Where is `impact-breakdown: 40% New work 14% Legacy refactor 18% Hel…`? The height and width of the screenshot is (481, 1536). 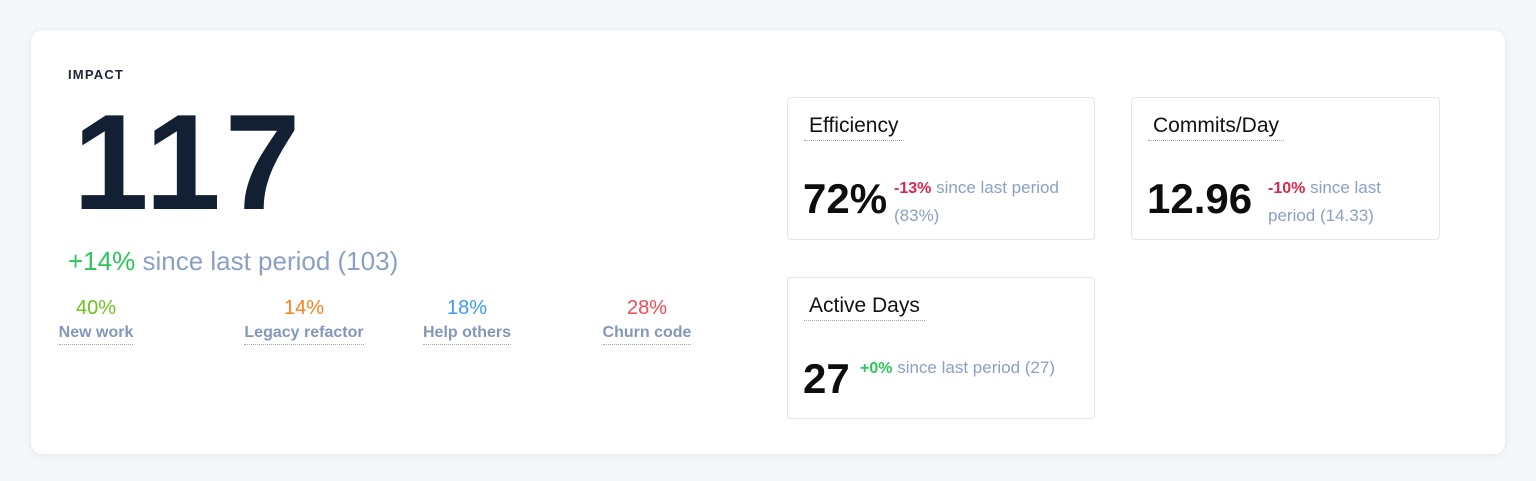
impact-breakdown: 40% New work 14% Legacy refactor 18% Hel… is located at coordinates (381, 326).